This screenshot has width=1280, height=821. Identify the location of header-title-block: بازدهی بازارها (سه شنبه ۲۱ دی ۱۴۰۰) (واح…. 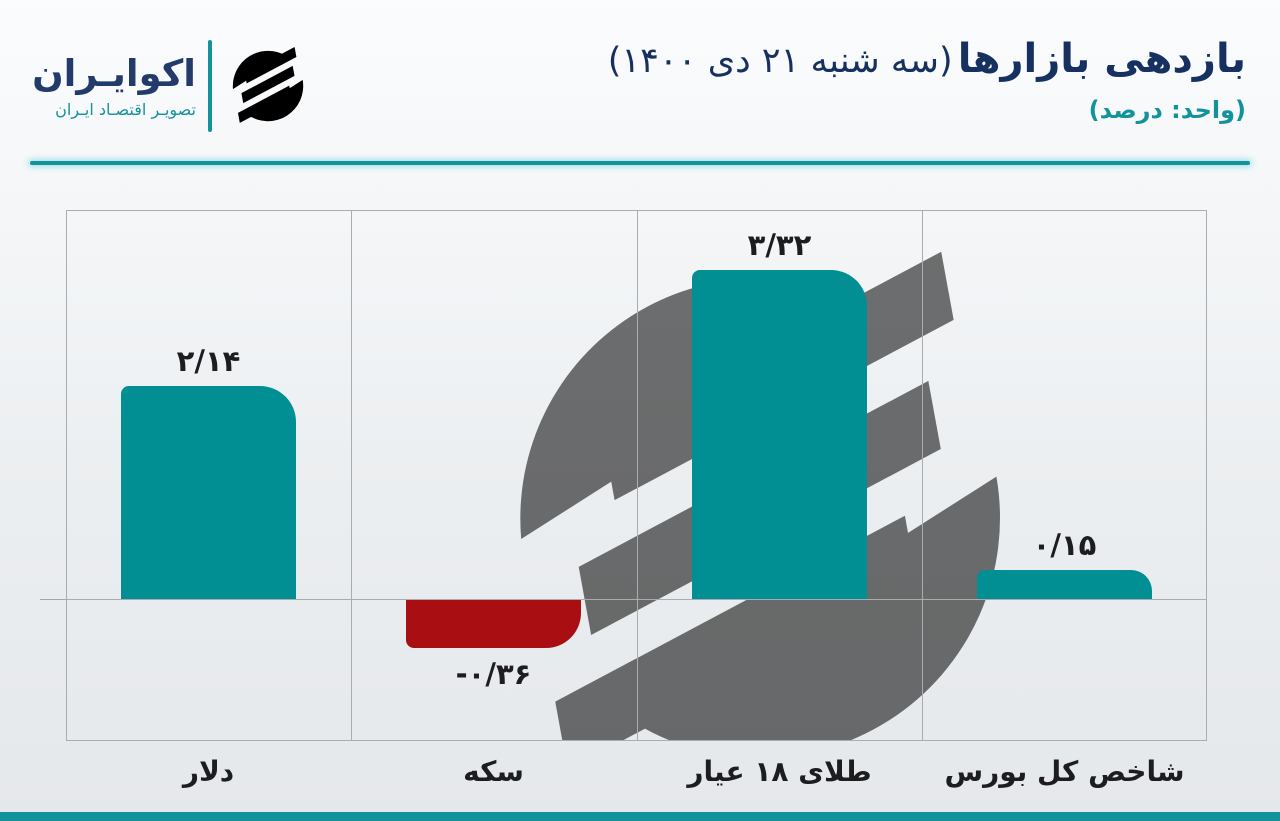
(927, 80).